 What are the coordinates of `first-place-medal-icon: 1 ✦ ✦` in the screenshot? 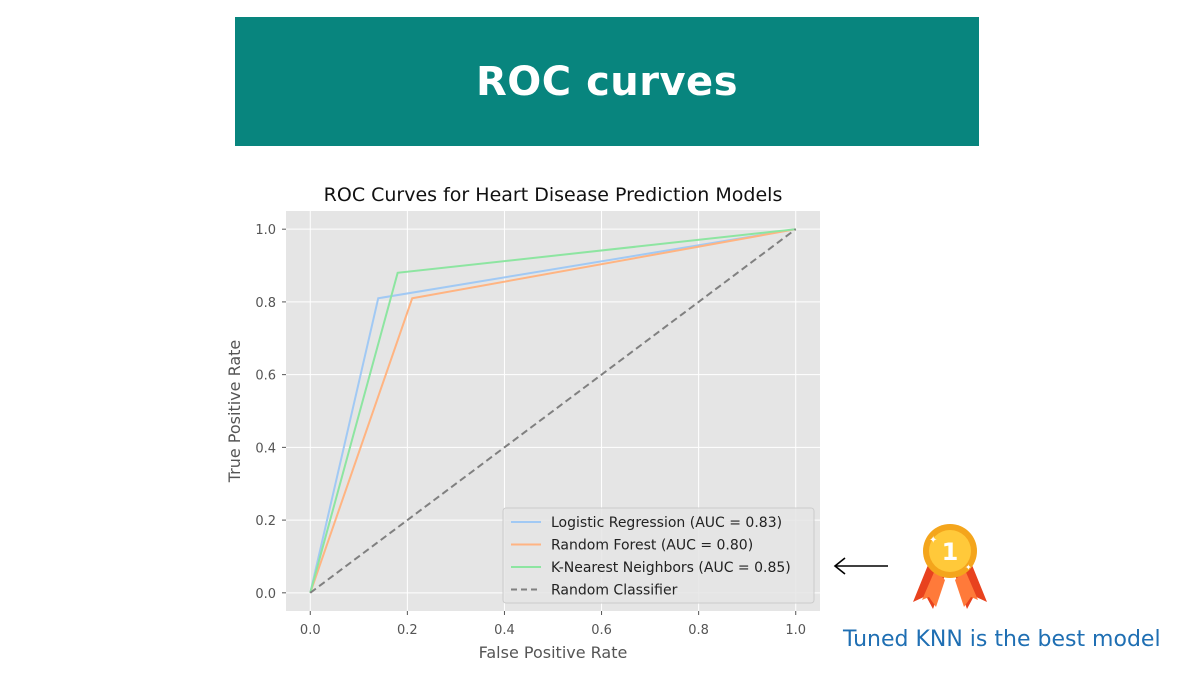 It's located at (950, 566).